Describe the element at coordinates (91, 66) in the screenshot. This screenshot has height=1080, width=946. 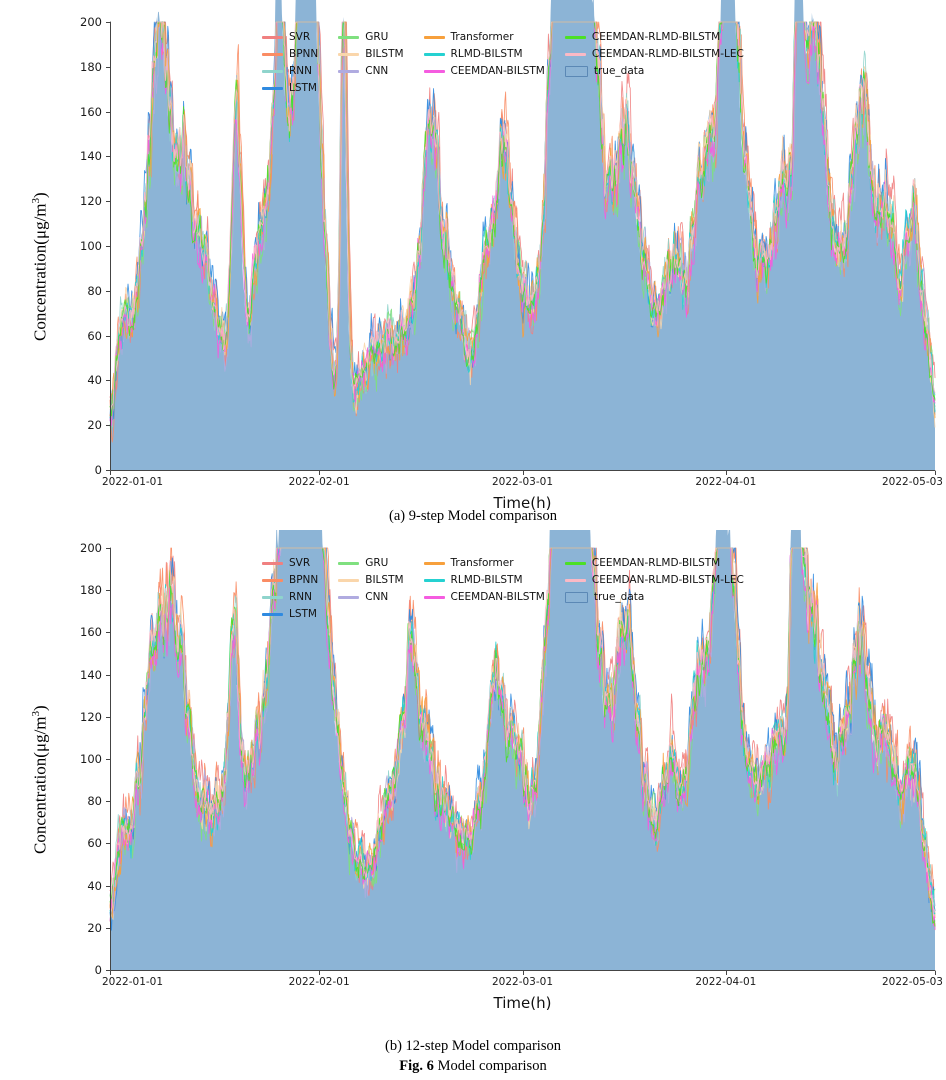
I see `y-tick-label: 180` at that location.